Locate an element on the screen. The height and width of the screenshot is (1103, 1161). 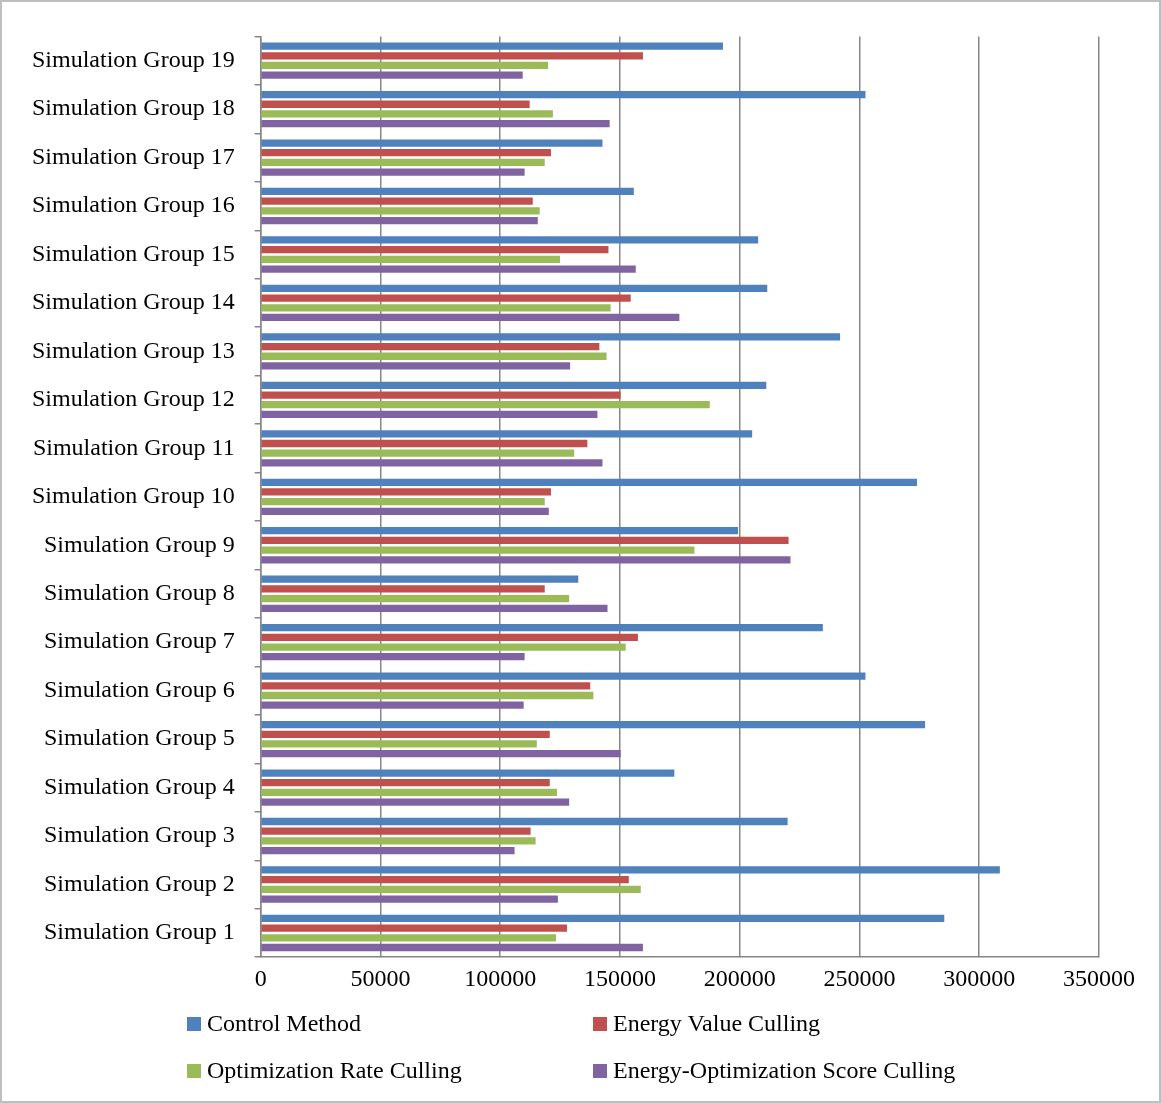
y-tick-label: Simulation Group 12 is located at coordinates (133, 398).